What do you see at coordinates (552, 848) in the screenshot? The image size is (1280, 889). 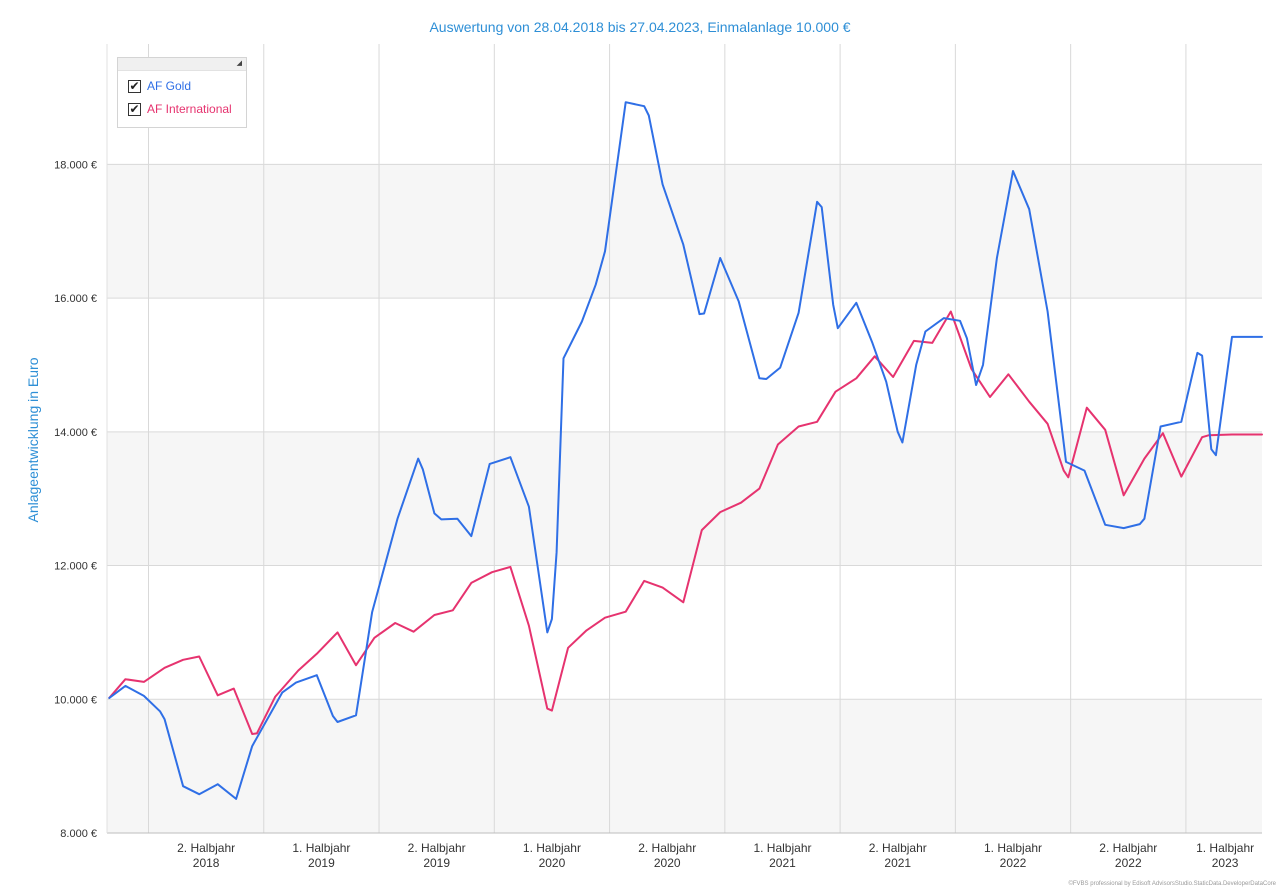 I see `x-tick-label-3-half: 1. Halbjahr` at bounding box center [552, 848].